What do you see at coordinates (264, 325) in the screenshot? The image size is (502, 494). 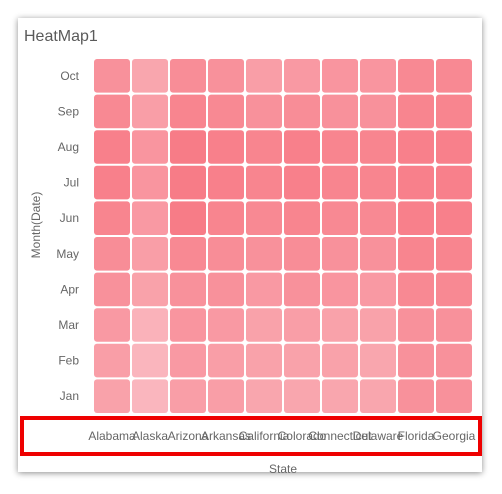 I see `heatmap-cell-mar-california` at bounding box center [264, 325].